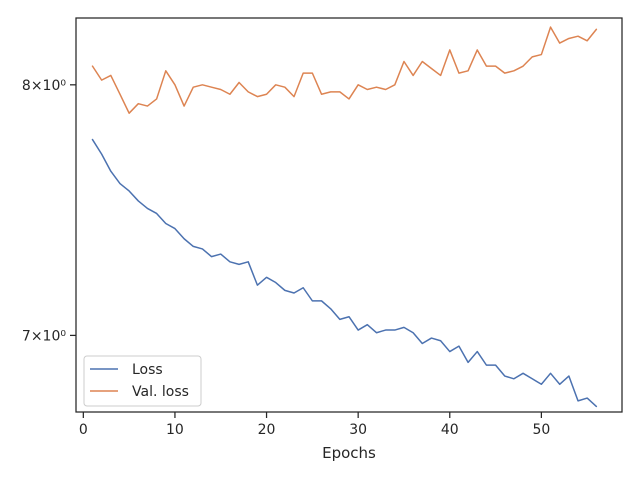  What do you see at coordinates (358, 430) in the screenshot?
I see `x-tick-label: 30` at bounding box center [358, 430].